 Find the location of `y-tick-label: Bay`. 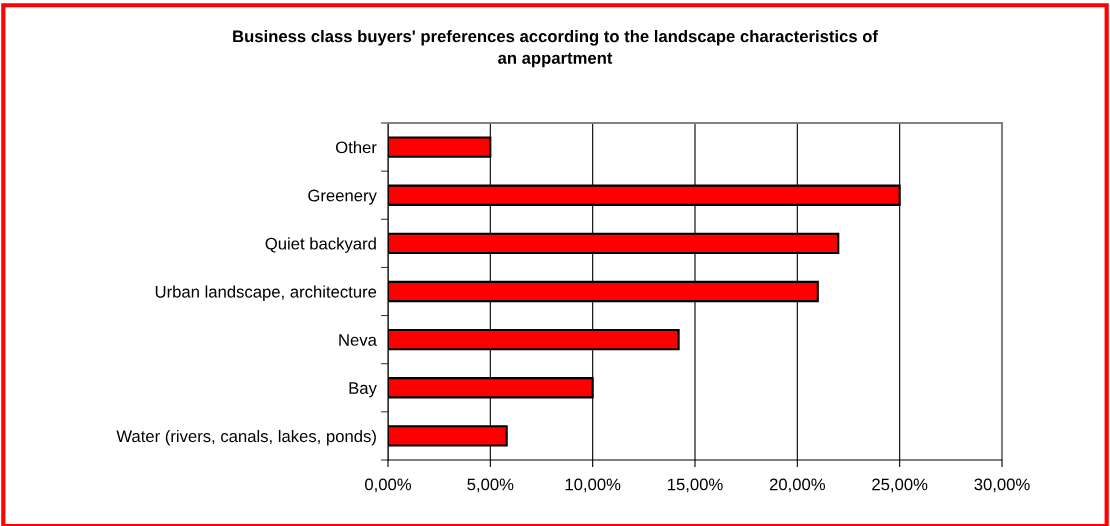

y-tick-label: Bay is located at coordinates (363, 390).